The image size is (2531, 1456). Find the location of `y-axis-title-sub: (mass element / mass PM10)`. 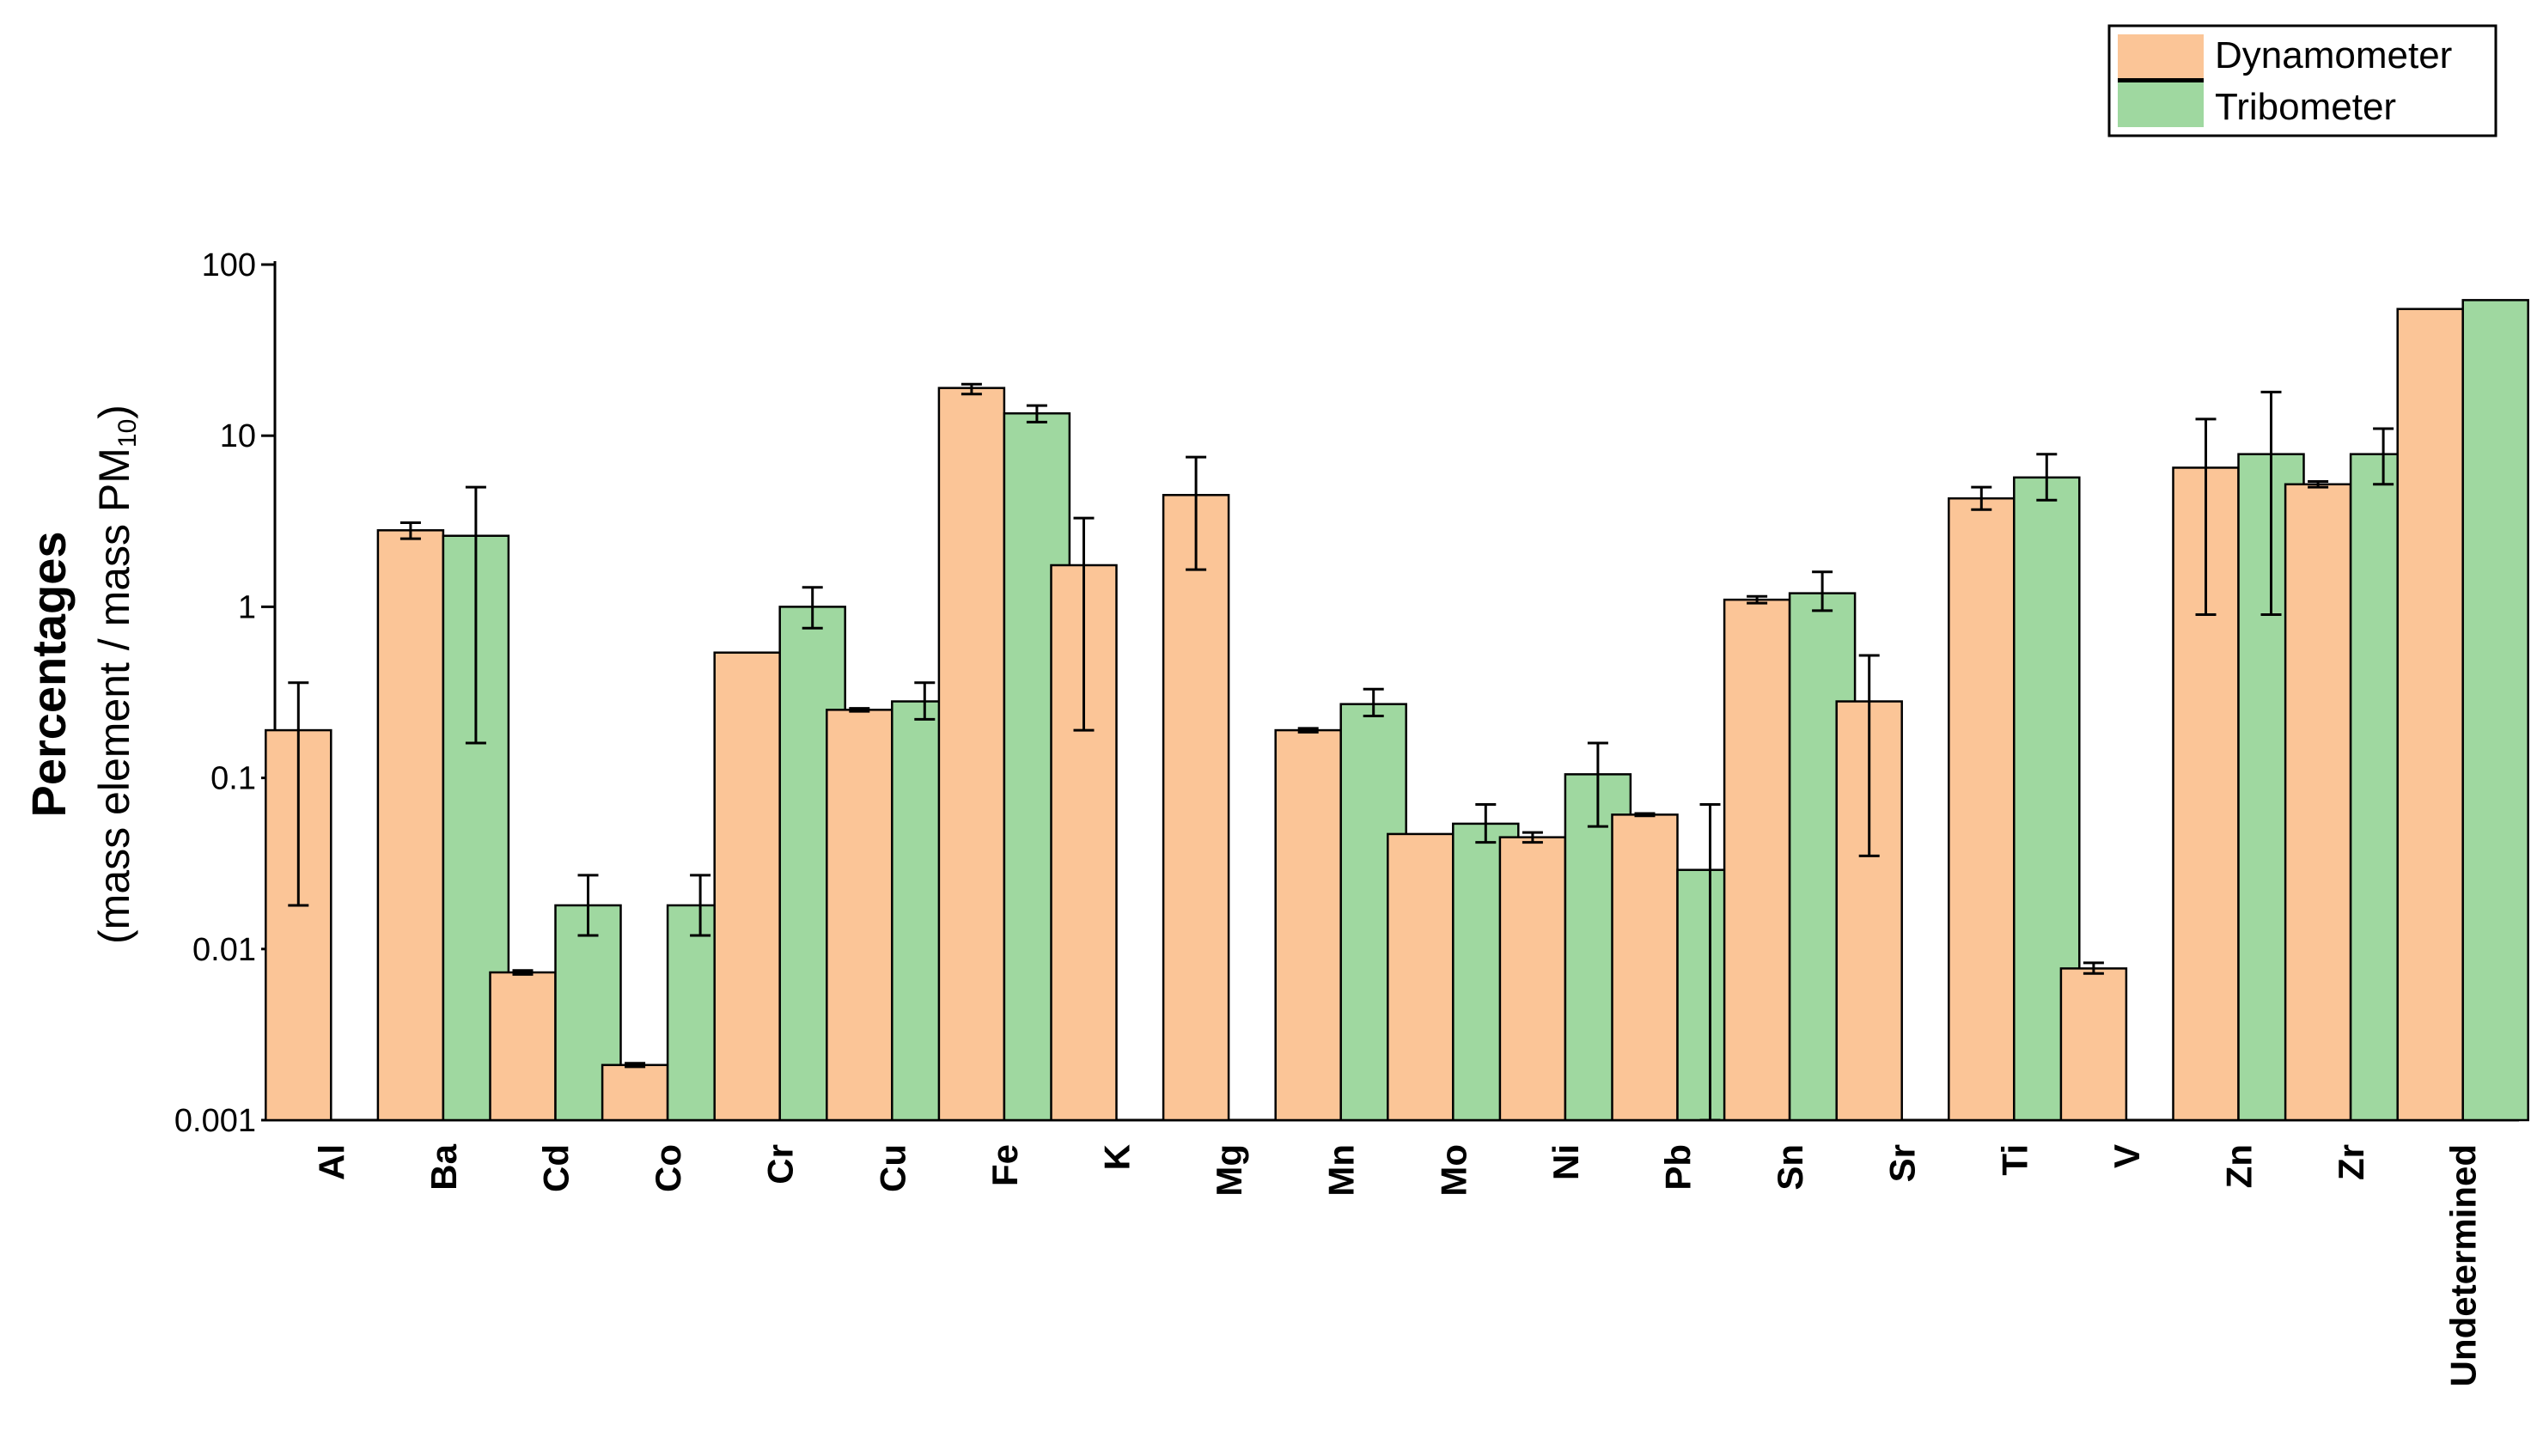

y-axis-title-sub: (mass element / mass PM10) is located at coordinates (116, 674).